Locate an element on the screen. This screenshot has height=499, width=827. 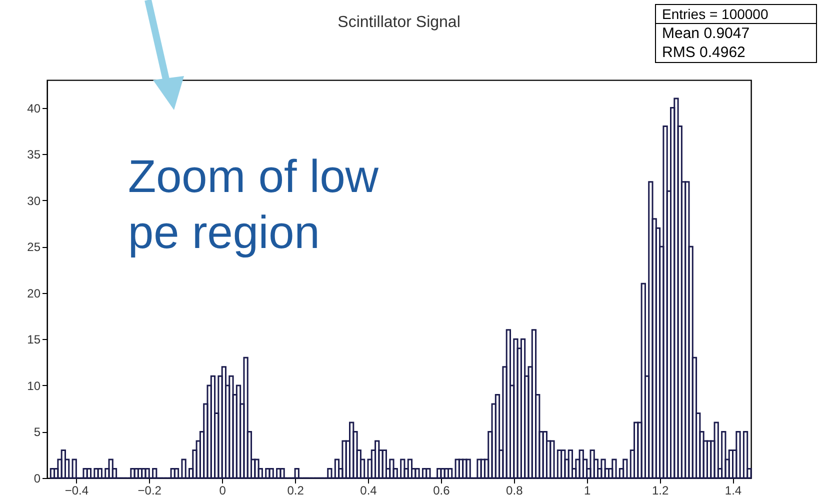
x-tick-label: 1 is located at coordinates (588, 491).